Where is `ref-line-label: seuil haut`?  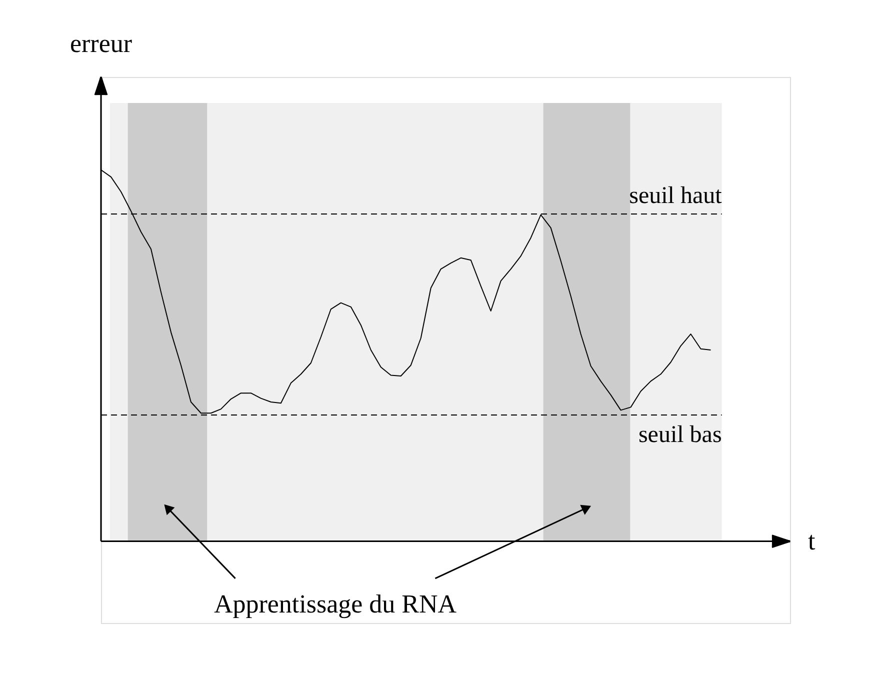
ref-line-label: seuil haut is located at coordinates (675, 196).